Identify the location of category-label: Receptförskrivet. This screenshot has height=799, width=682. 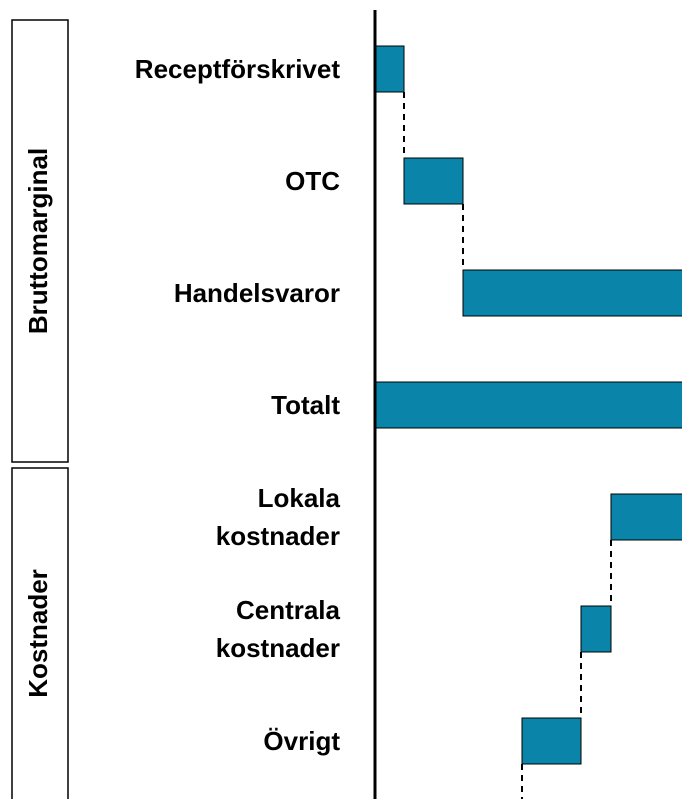
(237, 69).